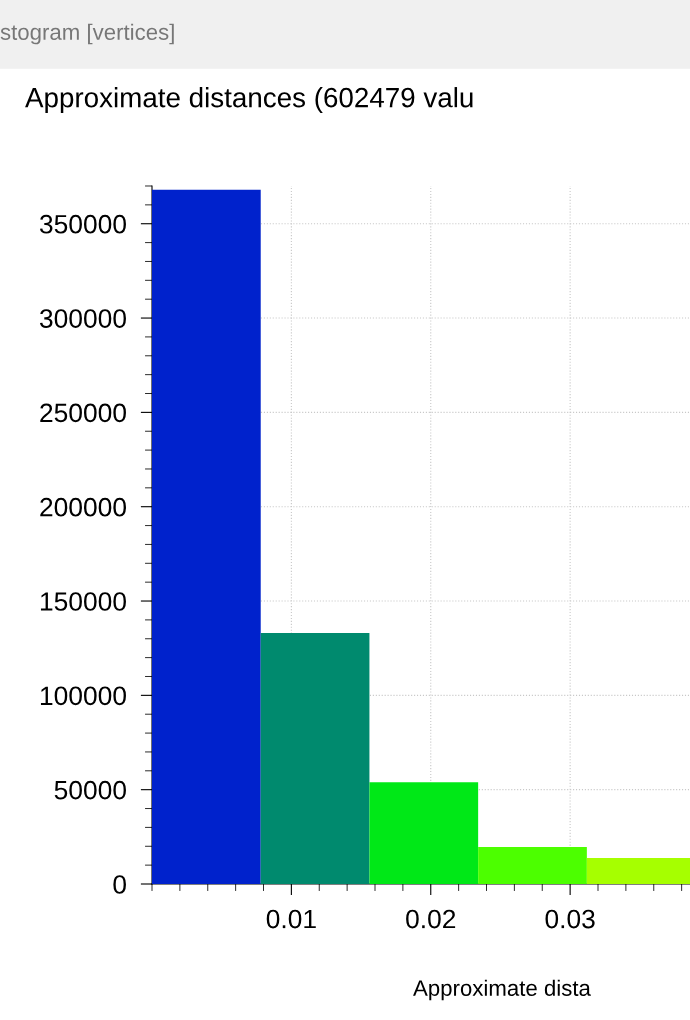  I want to click on y-tick-label: 350000, so click(82, 224).